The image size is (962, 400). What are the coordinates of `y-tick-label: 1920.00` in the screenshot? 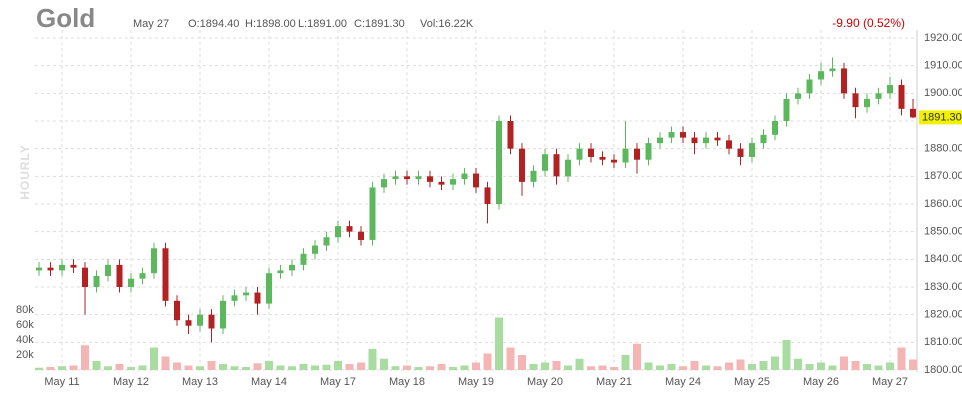 It's located at (943, 38).